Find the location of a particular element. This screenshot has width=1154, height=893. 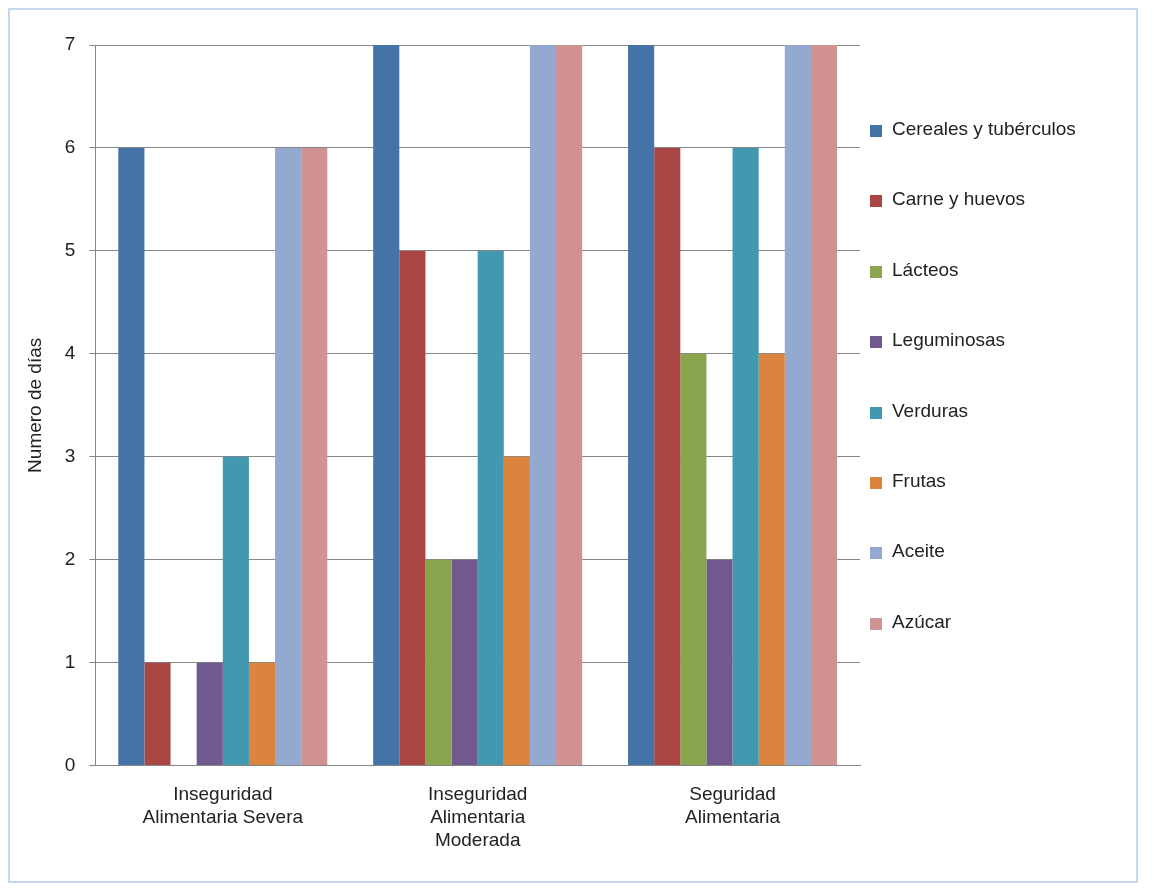

legend-label: Leguminosas is located at coordinates (949, 340).